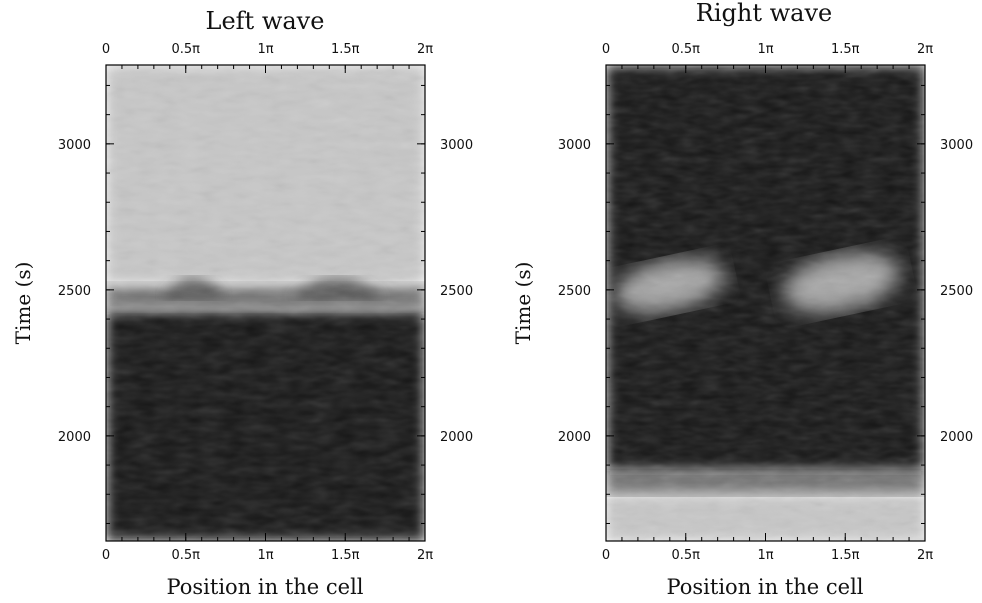 This screenshot has width=982, height=603. What do you see at coordinates (265, 21) in the screenshot?
I see `panel-title: Left wave` at bounding box center [265, 21].